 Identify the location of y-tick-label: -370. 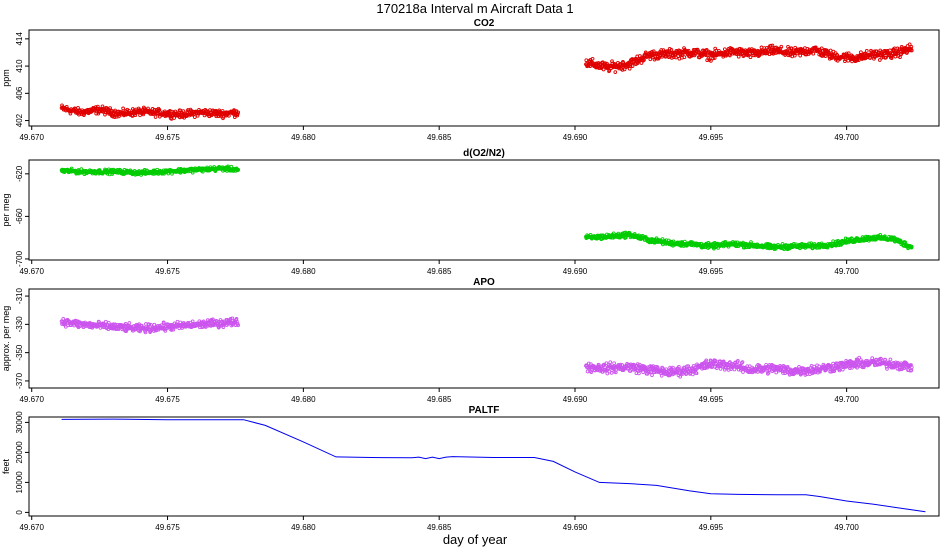
(19, 380).